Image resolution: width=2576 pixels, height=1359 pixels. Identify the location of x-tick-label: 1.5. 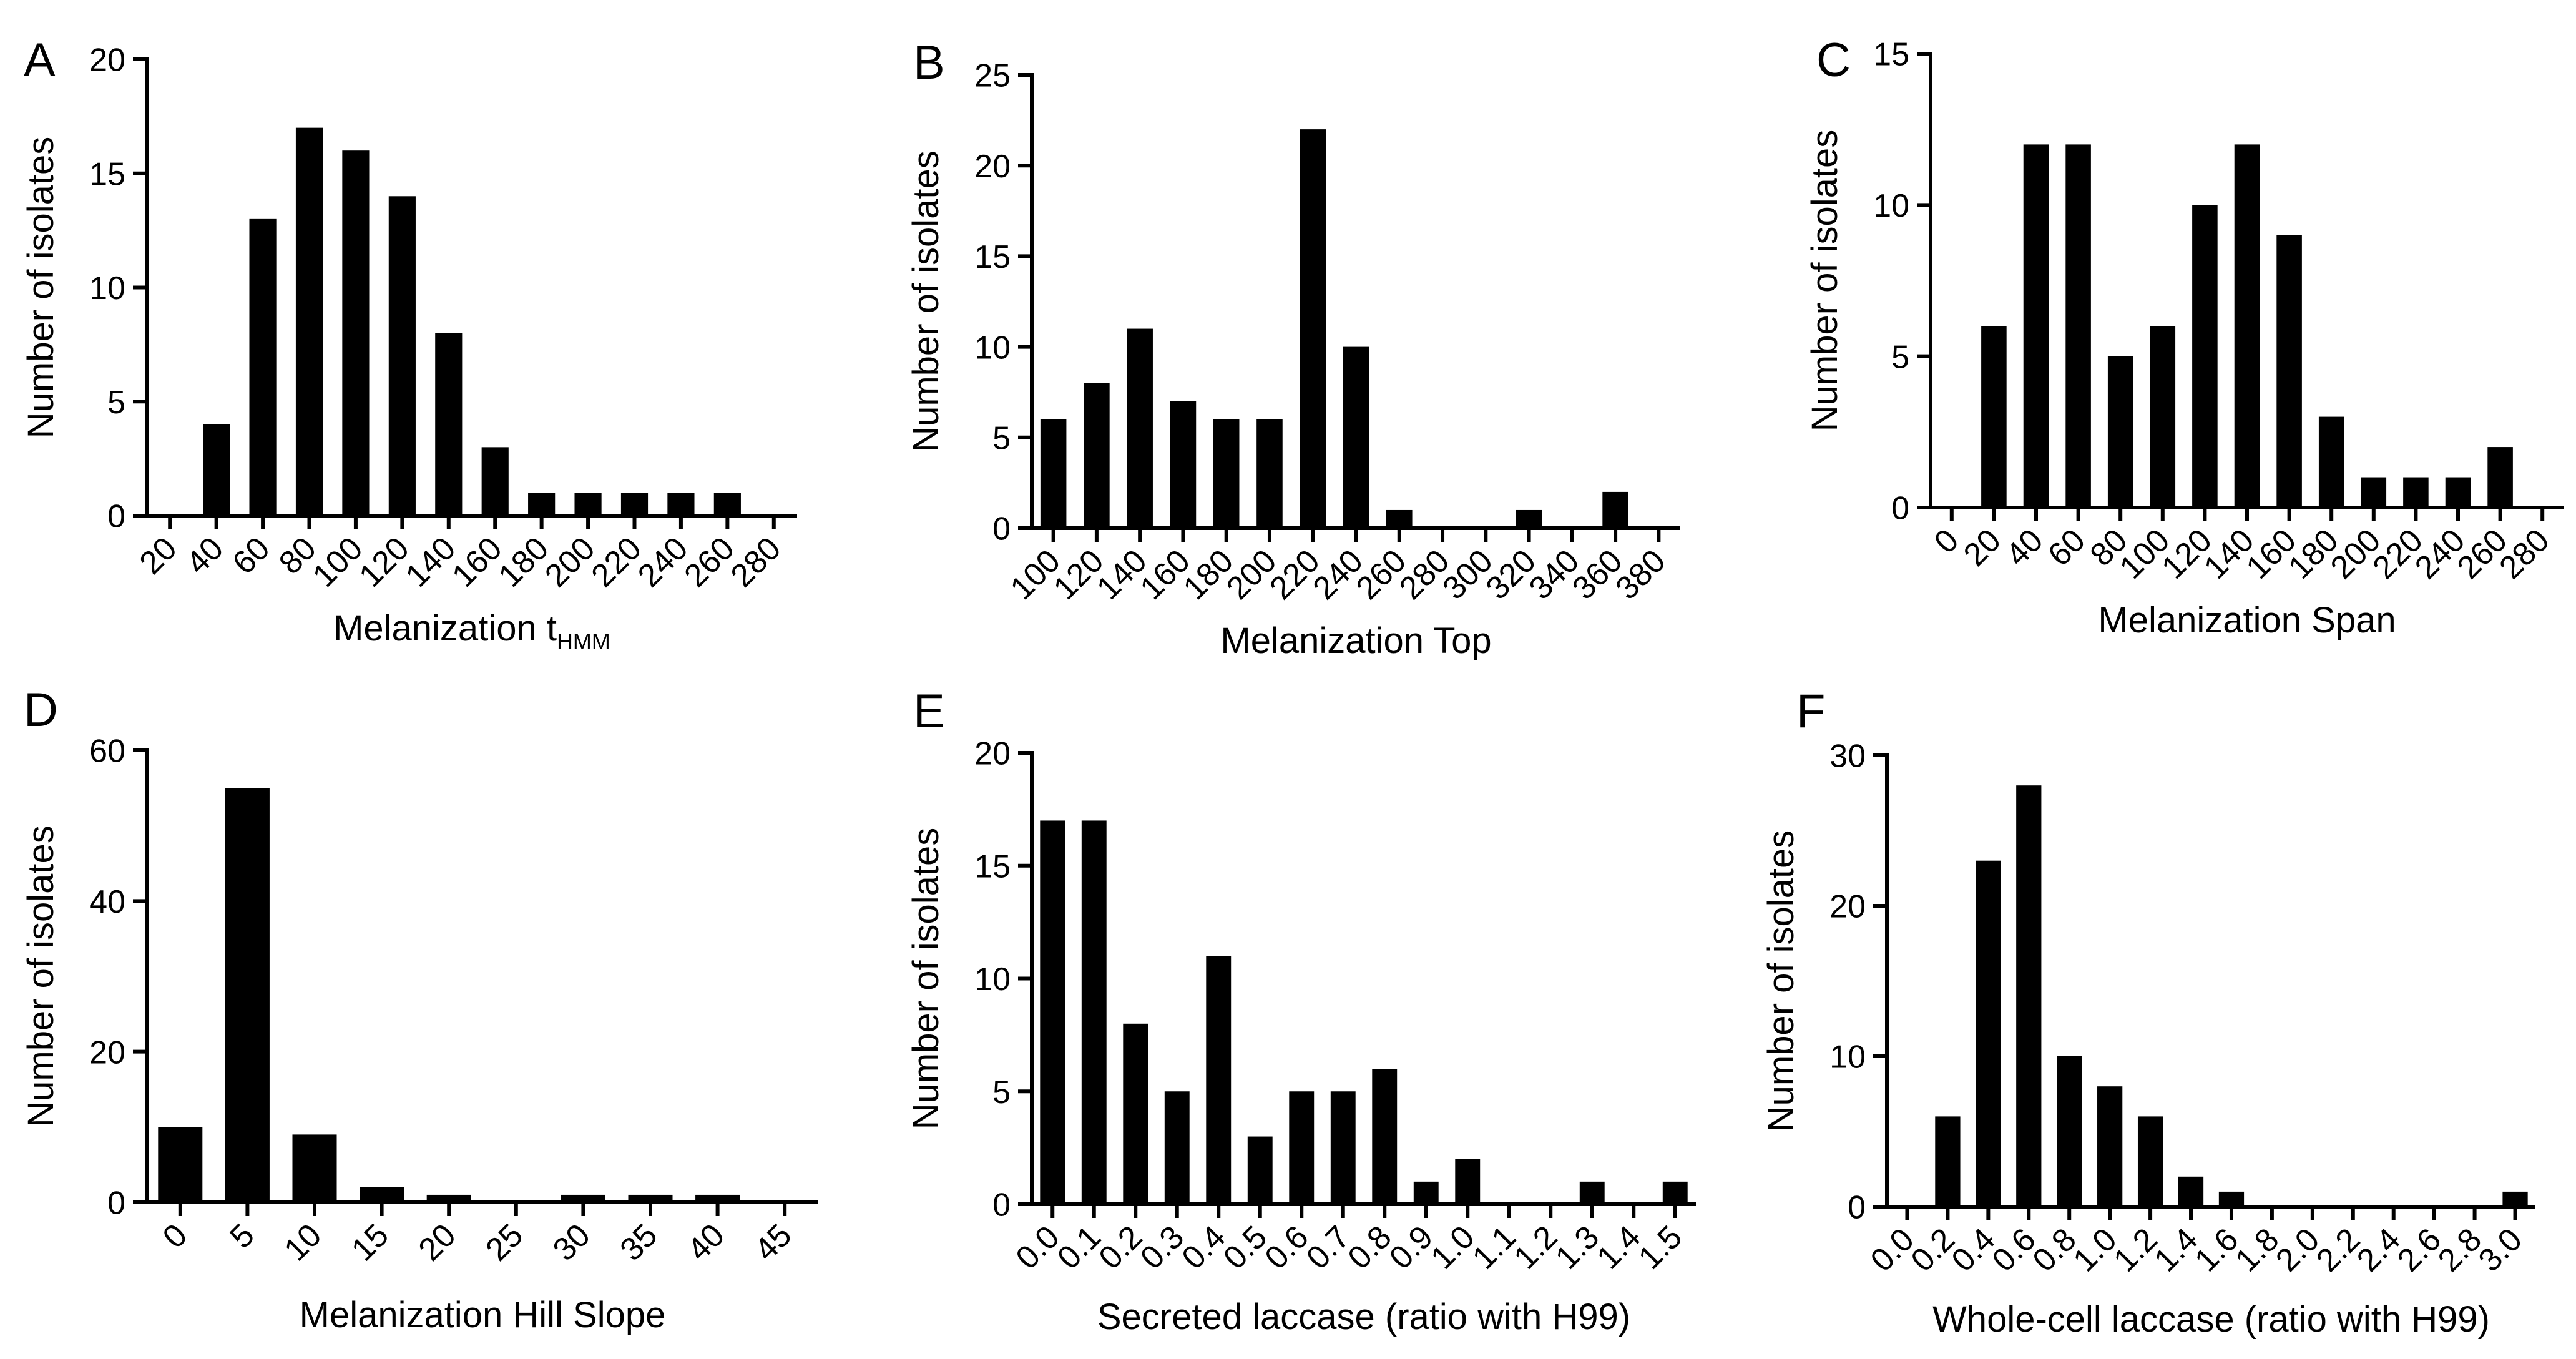
(1660, 1247).